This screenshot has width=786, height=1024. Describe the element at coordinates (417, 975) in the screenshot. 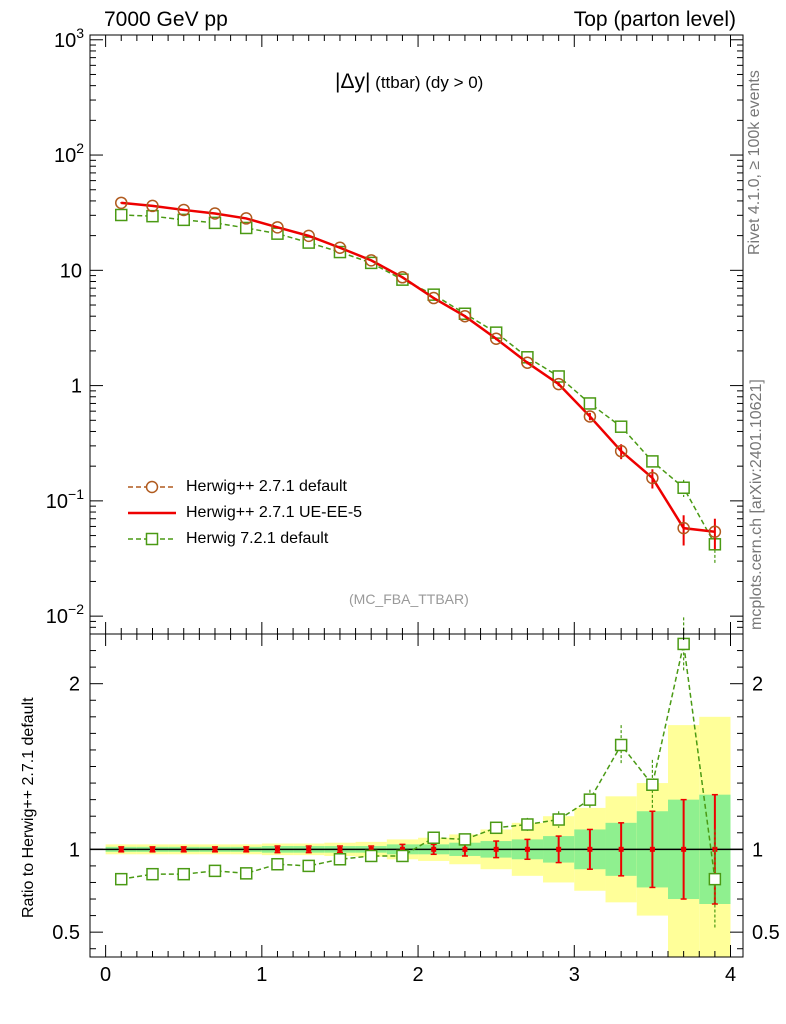

I see `x-tick-label: 2` at that location.